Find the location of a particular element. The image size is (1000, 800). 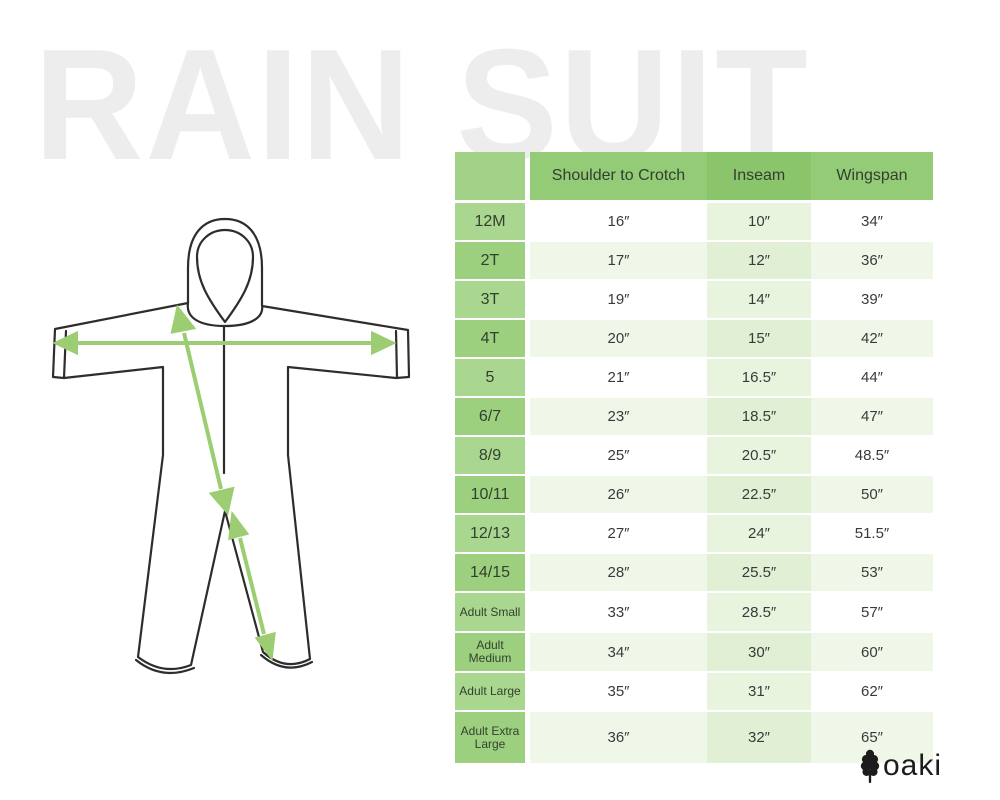

shoulder-to-crotch-cell: 28″ is located at coordinates (618, 572).